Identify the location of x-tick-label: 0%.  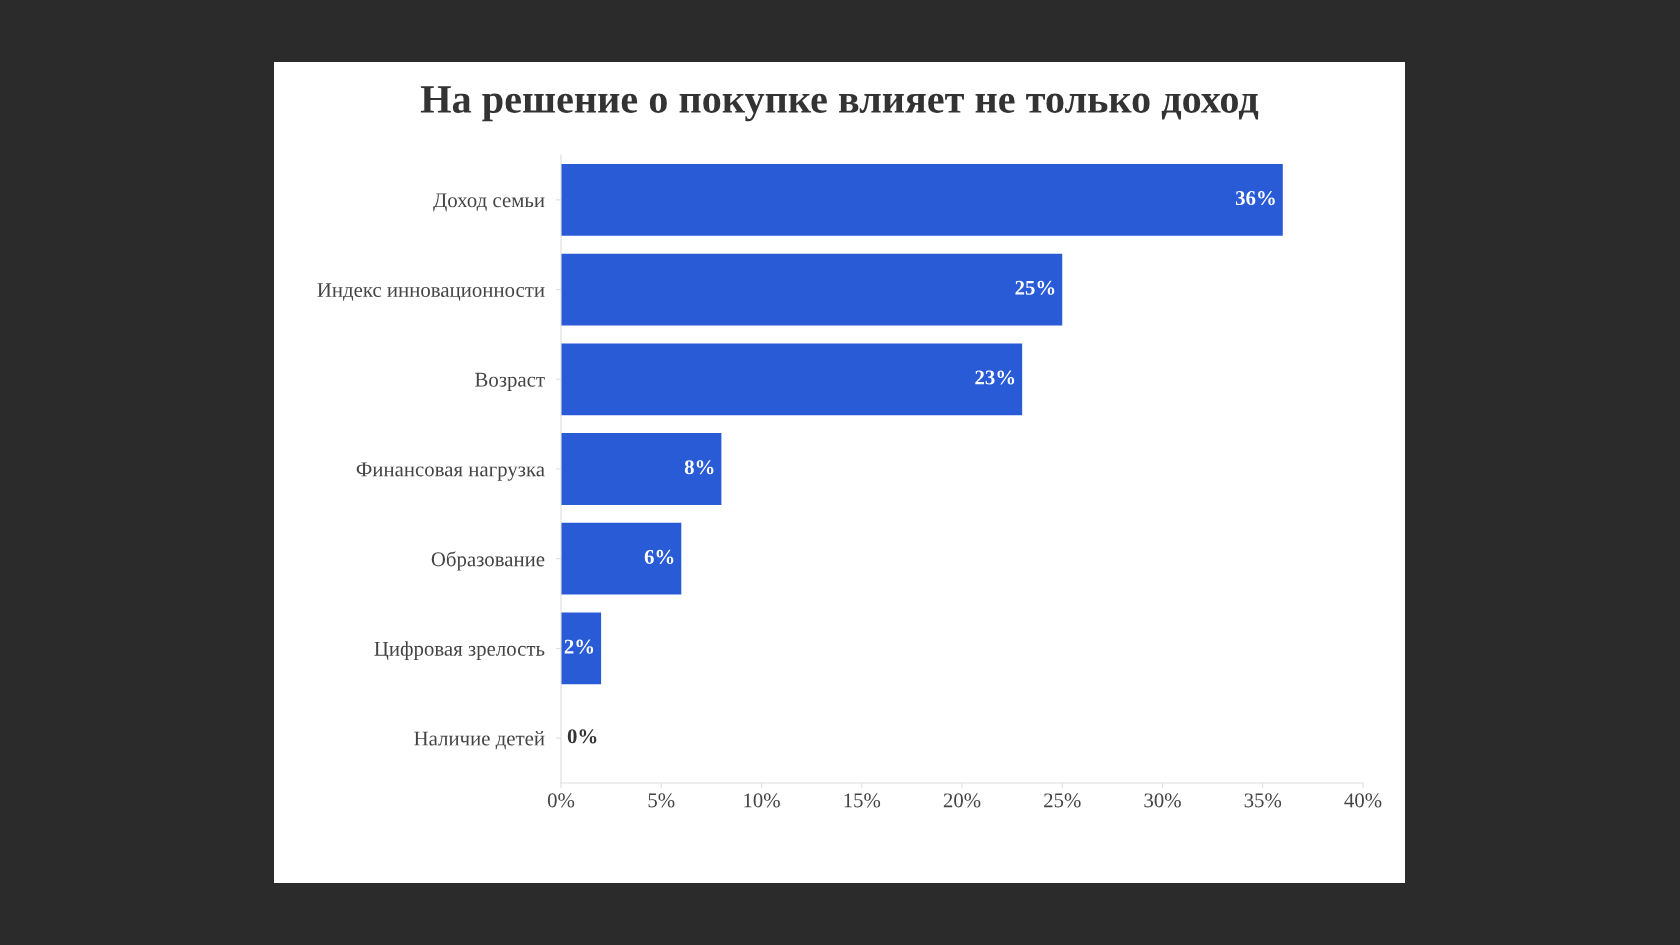
(561, 800).